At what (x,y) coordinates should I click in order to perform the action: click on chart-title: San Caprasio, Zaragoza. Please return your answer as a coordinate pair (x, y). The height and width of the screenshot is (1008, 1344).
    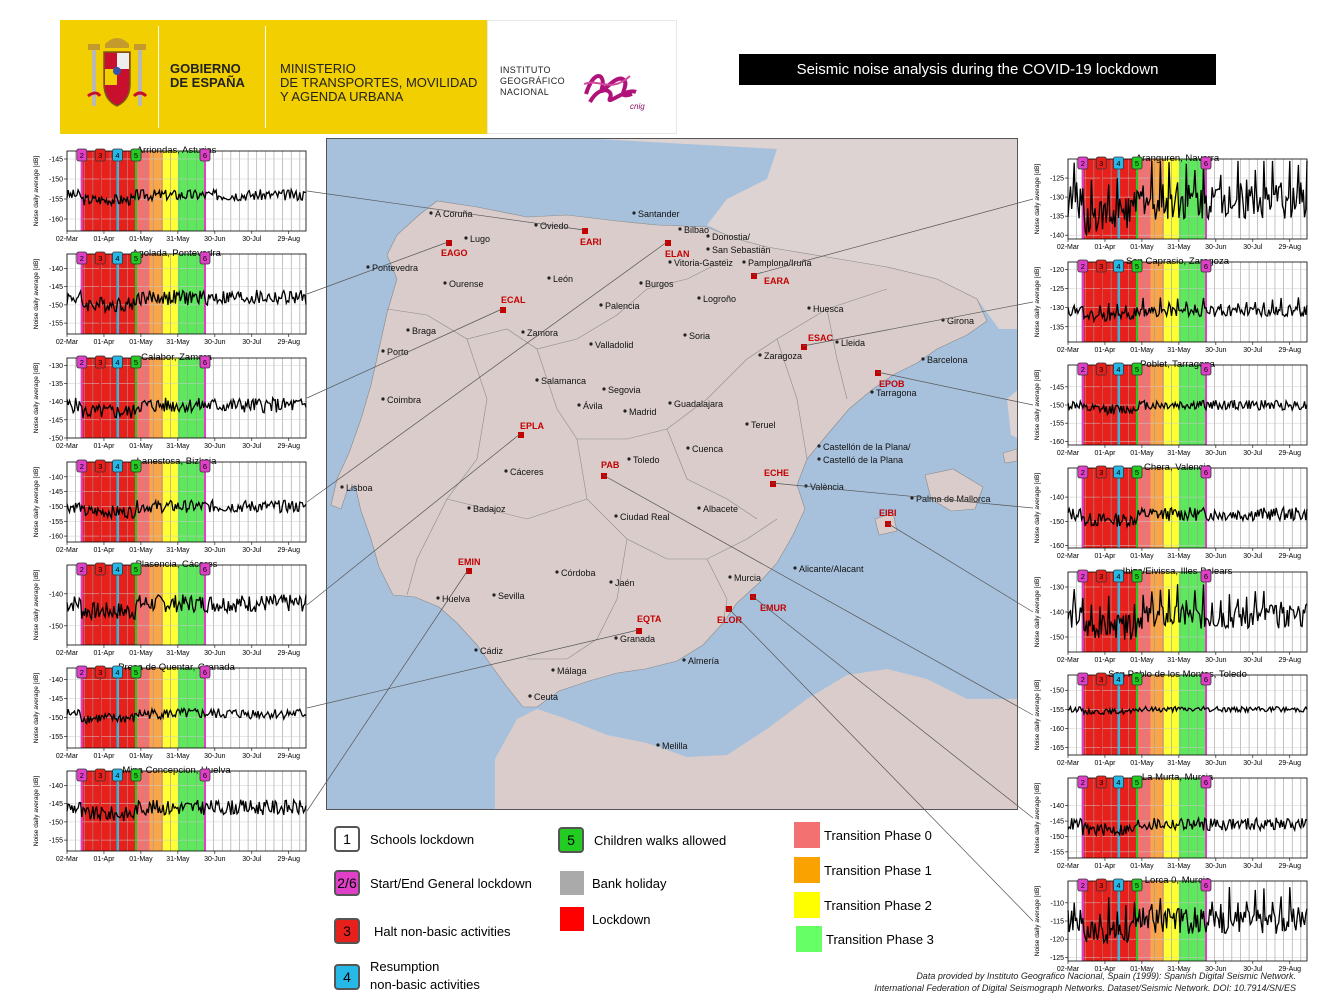
    Looking at the image, I should click on (1178, 261).